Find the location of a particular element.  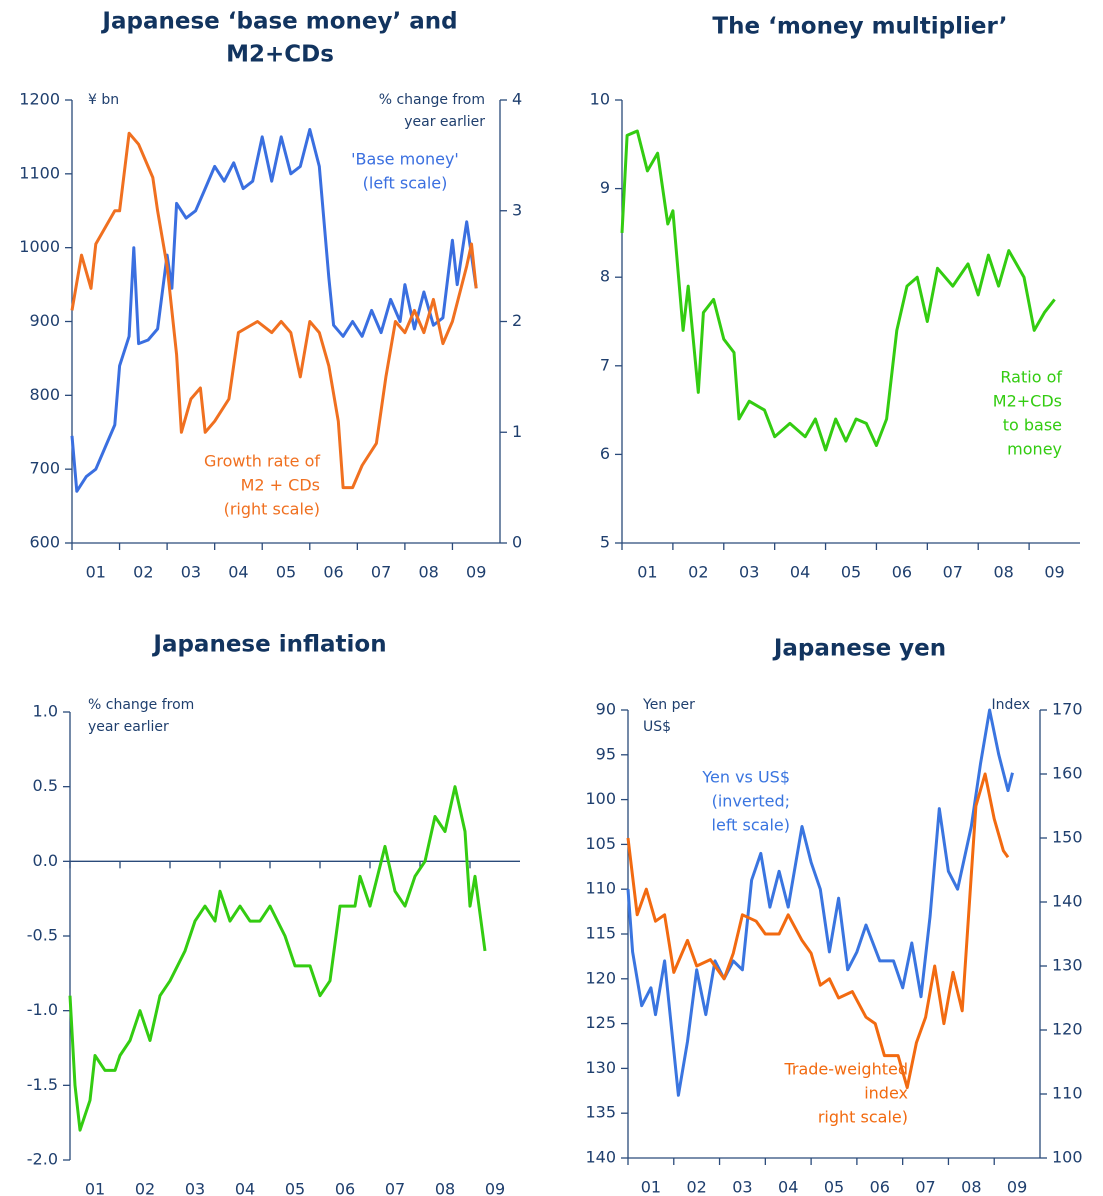

y-tick-label: 6 is located at coordinates (605, 453).